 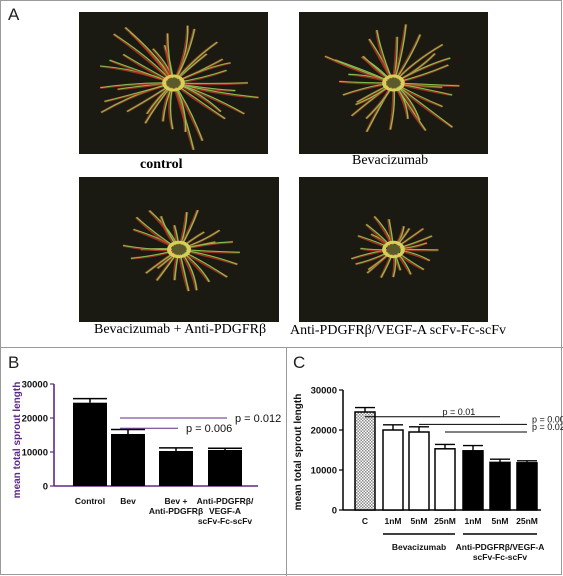 I want to click on panel-divider-horizontal, so click(x=281, y=347).